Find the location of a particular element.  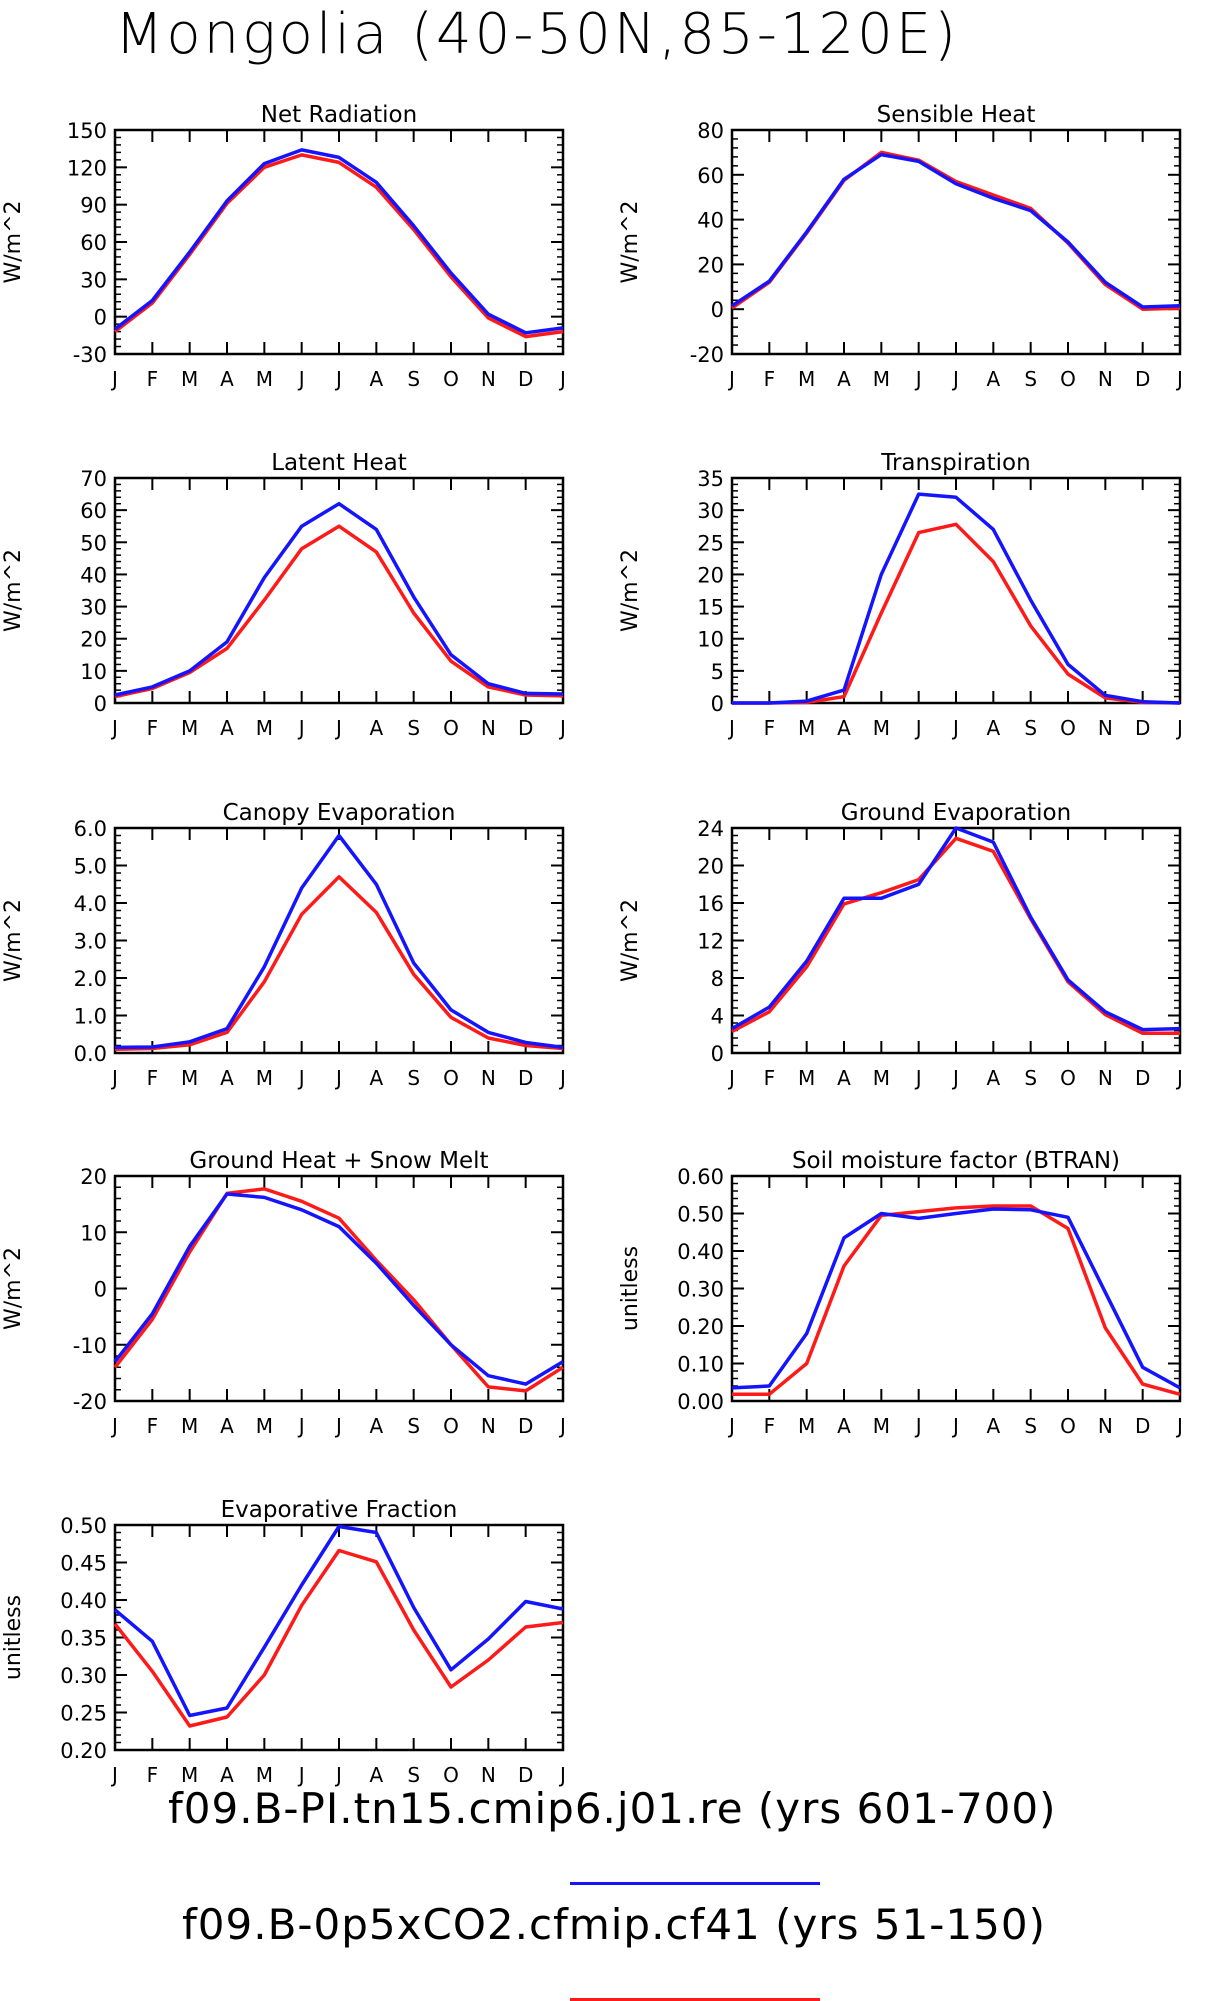

y-tick-label: 120 is located at coordinates (87, 168).